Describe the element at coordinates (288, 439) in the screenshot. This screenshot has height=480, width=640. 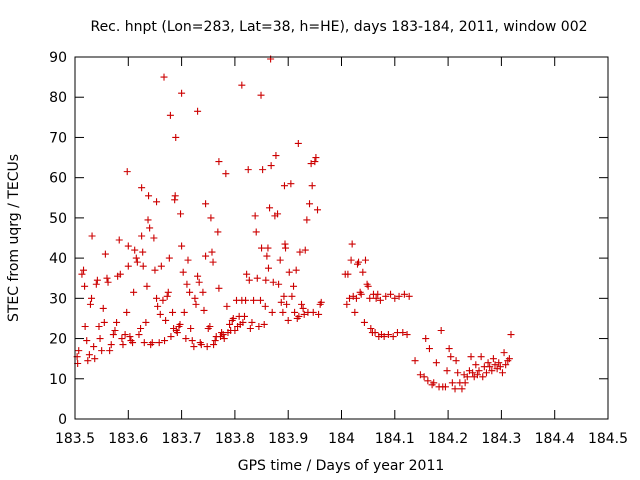
I see `x-tick-label: 183.9` at that location.